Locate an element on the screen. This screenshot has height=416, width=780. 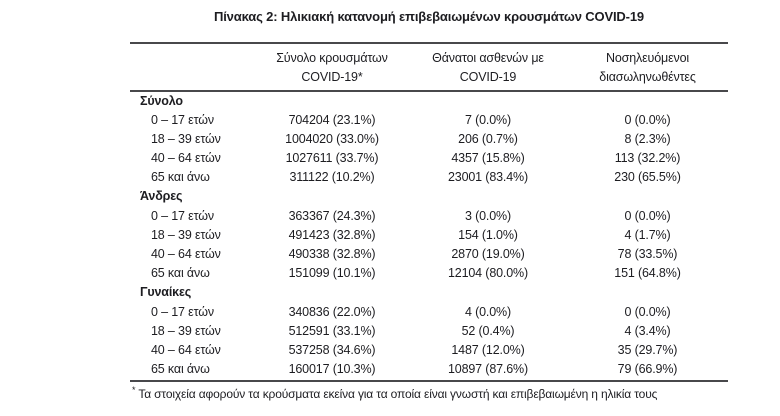
footnote-marker: * is located at coordinates (134, 389).